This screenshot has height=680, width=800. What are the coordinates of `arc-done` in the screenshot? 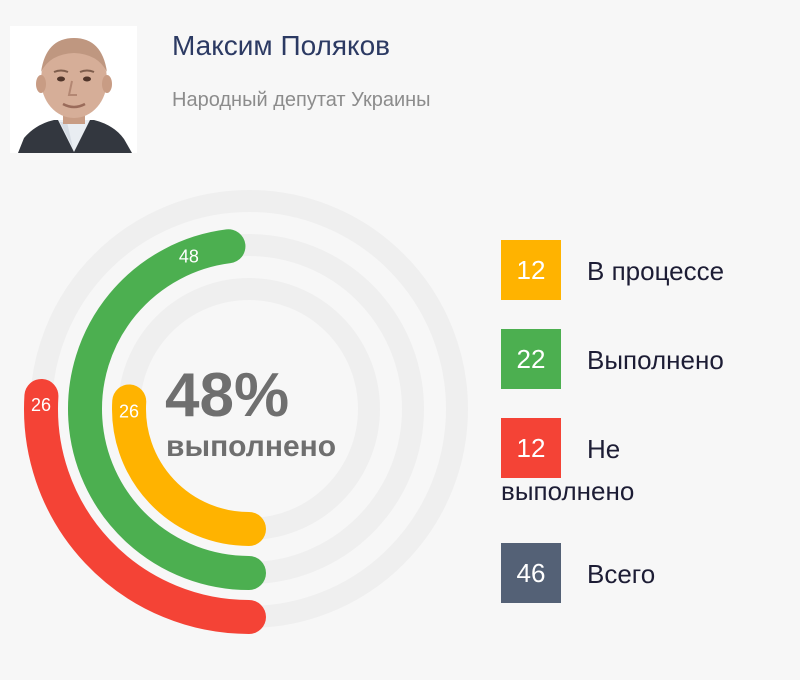 It's located at (167, 409).